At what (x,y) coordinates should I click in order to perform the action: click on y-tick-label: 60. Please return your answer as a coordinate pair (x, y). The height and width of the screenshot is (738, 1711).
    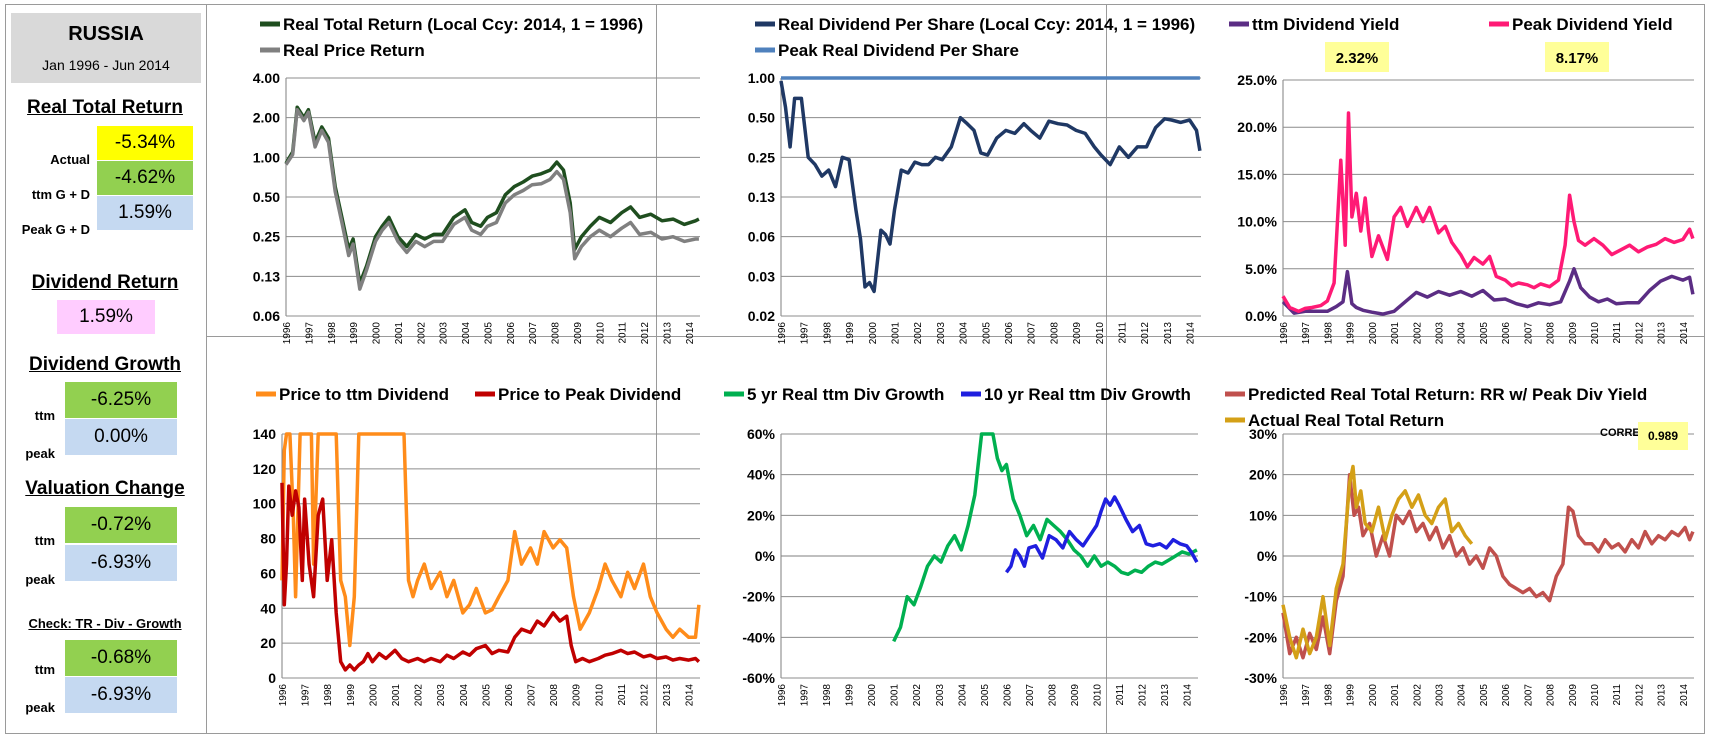
    Looking at the image, I should click on (268, 573).